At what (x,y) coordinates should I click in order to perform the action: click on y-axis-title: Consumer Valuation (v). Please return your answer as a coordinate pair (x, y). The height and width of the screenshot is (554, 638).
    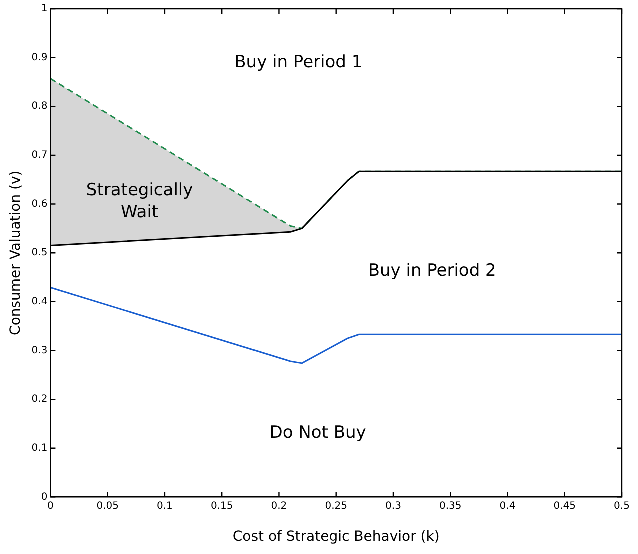
    Looking at the image, I should click on (16, 253).